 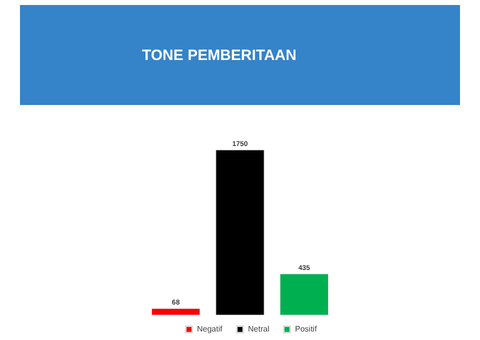 What do you see at coordinates (259, 329) in the screenshot?
I see `legend-label: Netral` at bounding box center [259, 329].